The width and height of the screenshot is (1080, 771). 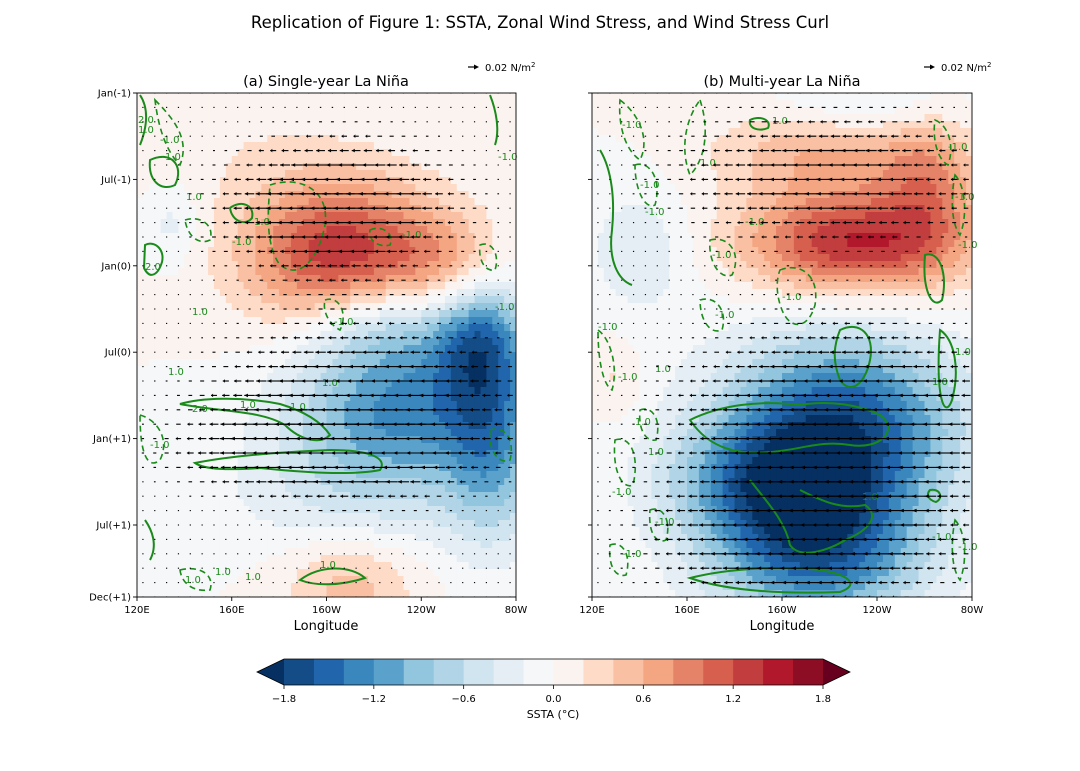 I want to click on wind-arrowhead, so click(x=279, y=194).